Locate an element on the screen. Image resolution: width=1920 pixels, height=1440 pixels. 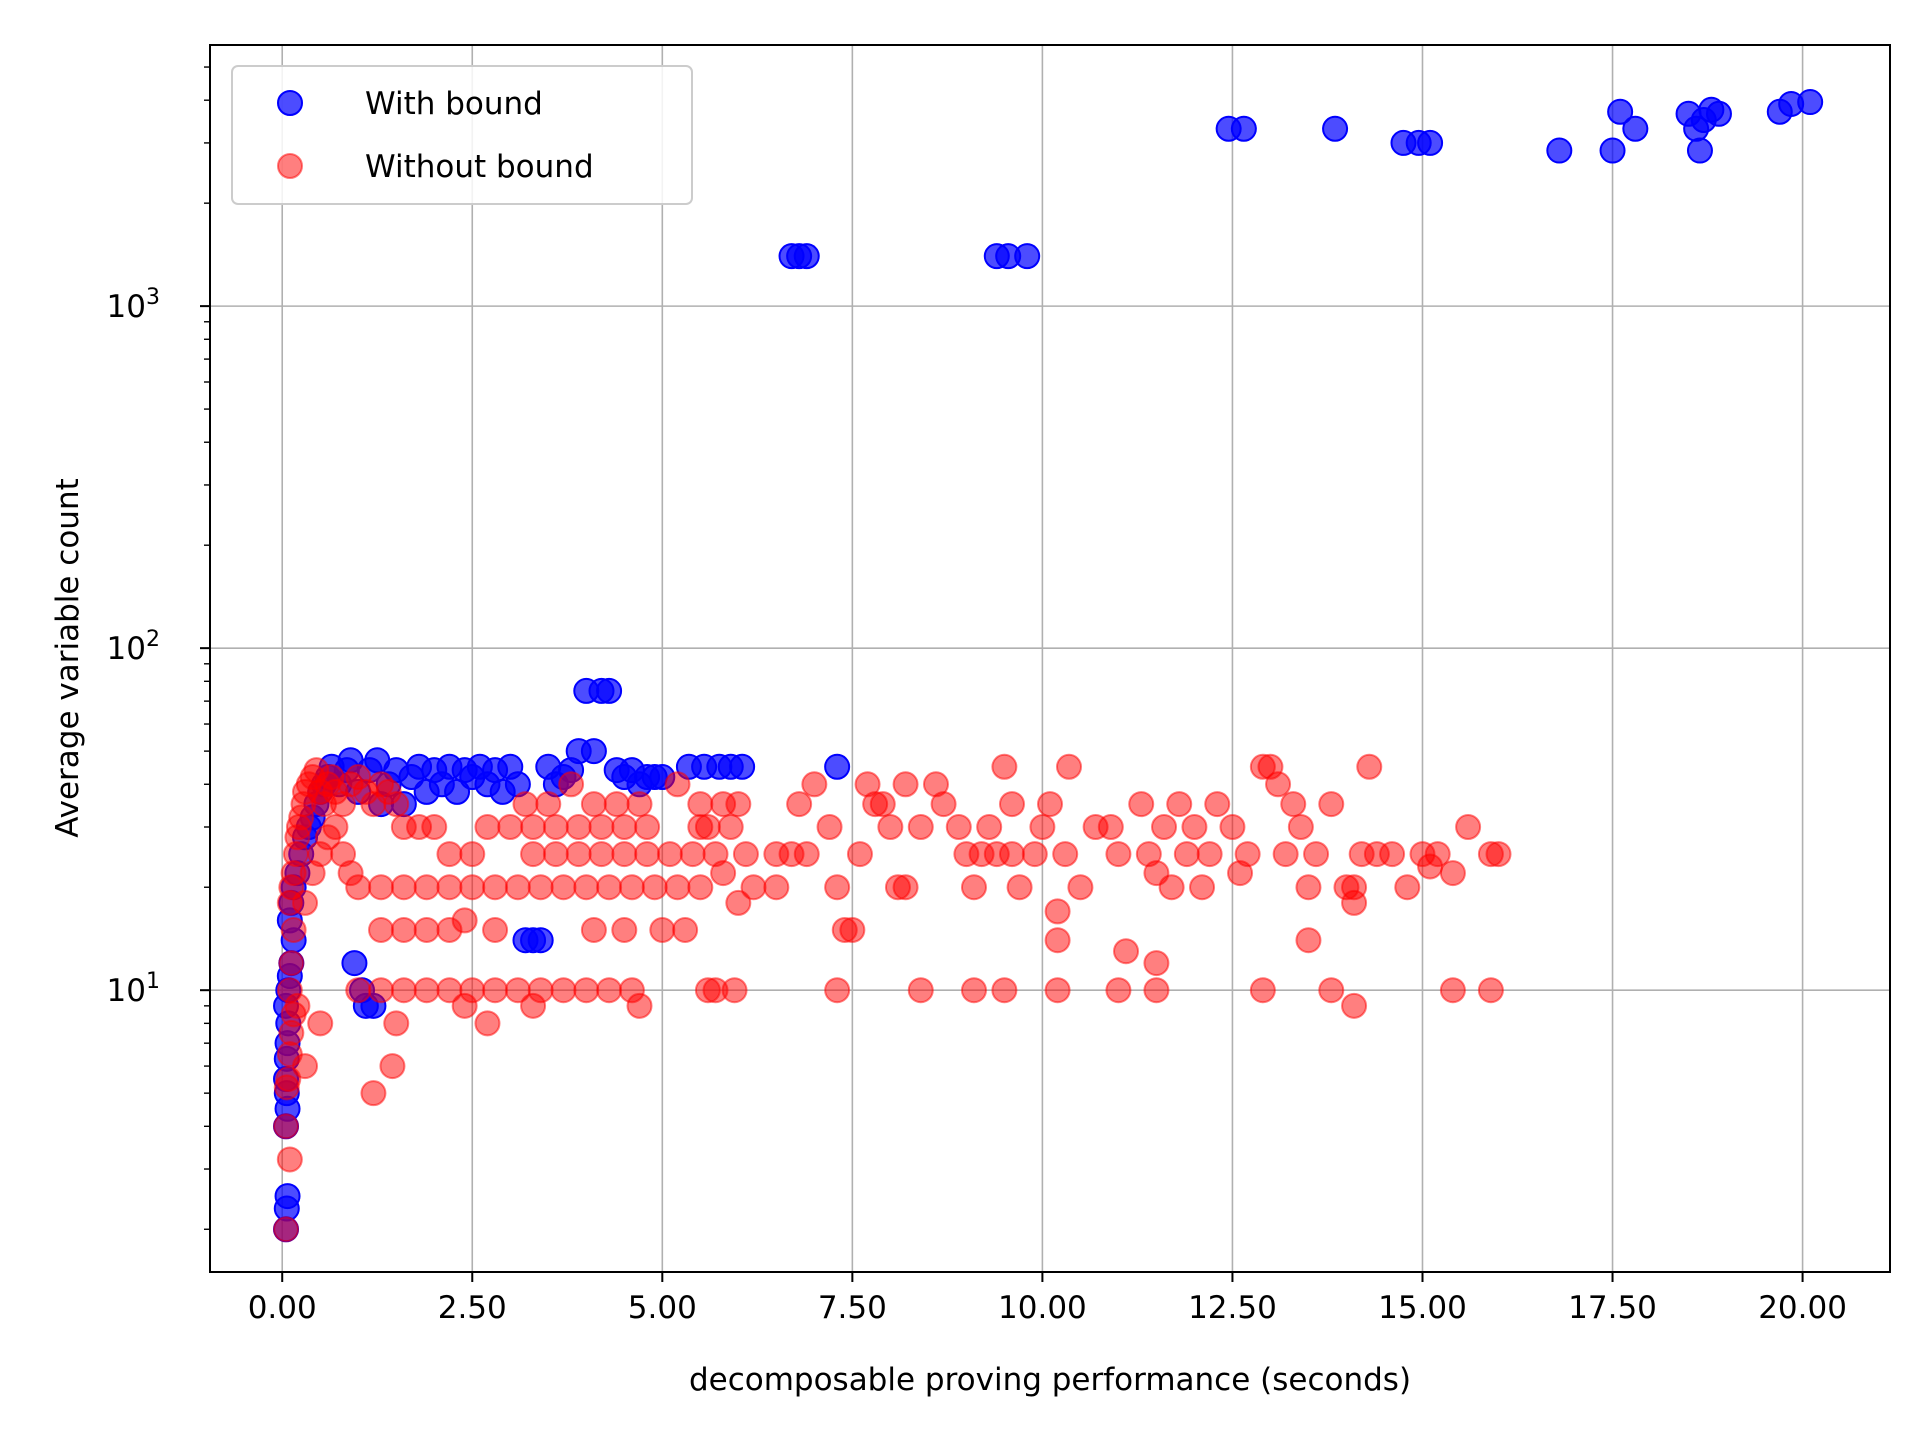
y-tick-label: 10³ is located at coordinates (133, 305).